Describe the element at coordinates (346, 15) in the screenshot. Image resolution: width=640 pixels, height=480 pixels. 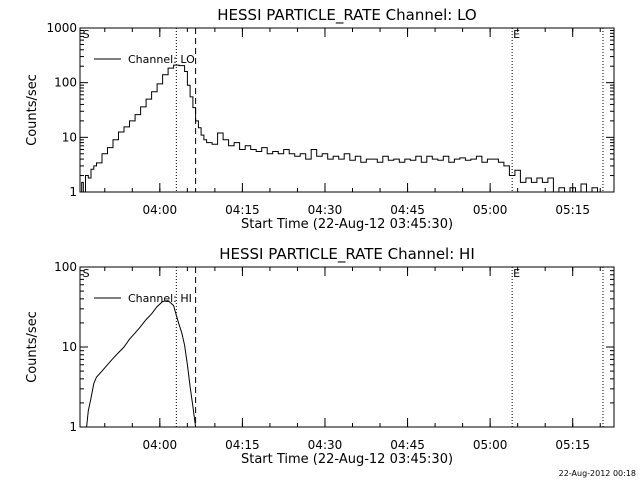
I see `chart-title: HESSI PARTICLE_RATE Channel: LO` at that location.